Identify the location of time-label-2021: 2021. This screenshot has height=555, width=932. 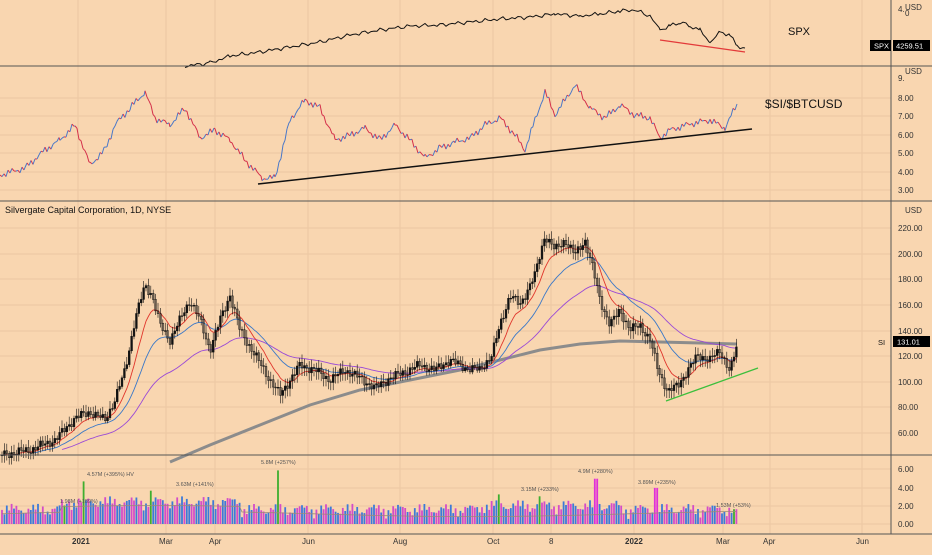
(81, 541).